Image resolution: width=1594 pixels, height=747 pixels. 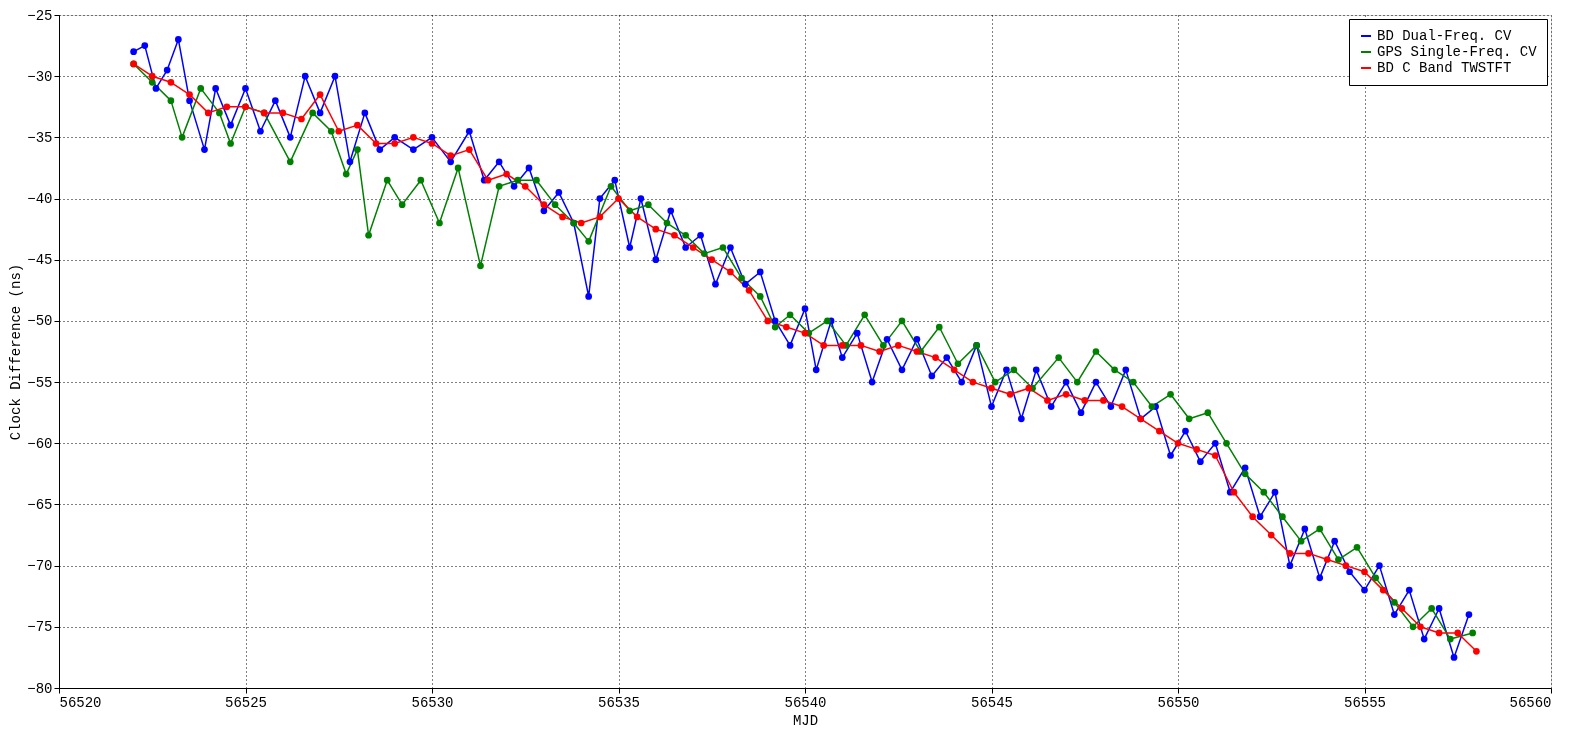 I want to click on y-tick-label: −70, so click(x=40, y=566).